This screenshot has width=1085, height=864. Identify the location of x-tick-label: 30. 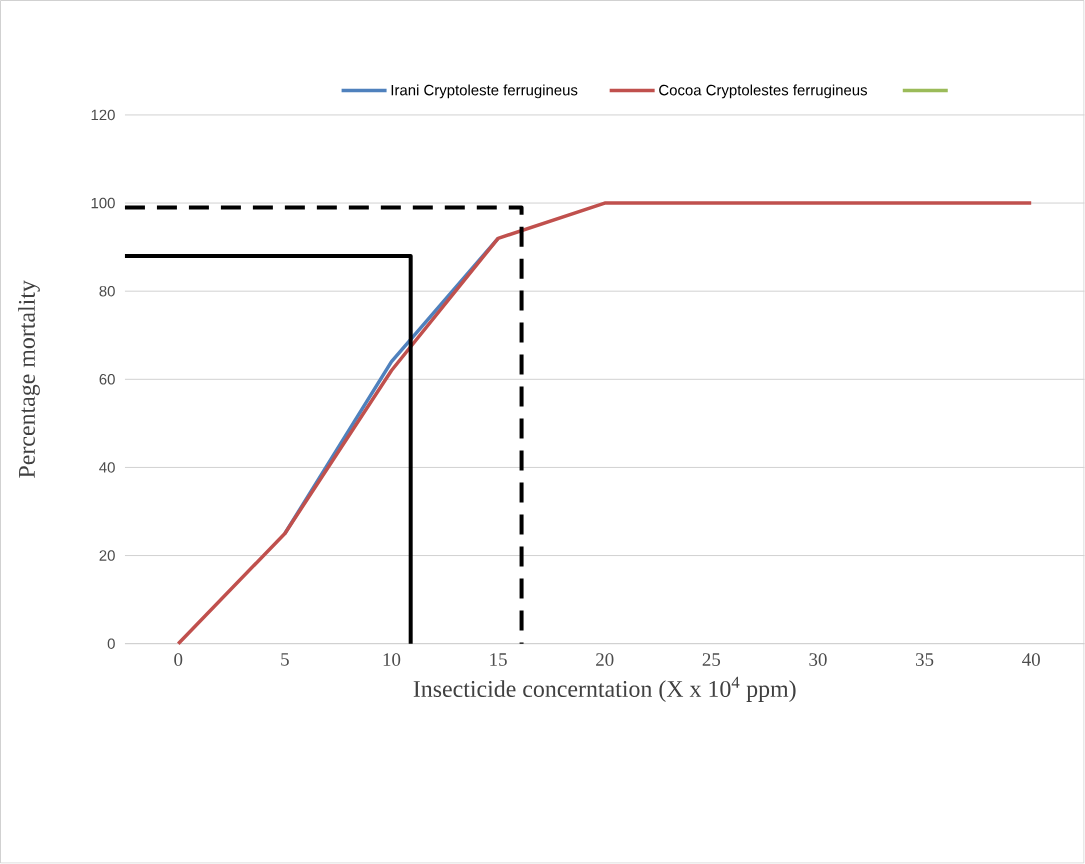
(818, 660).